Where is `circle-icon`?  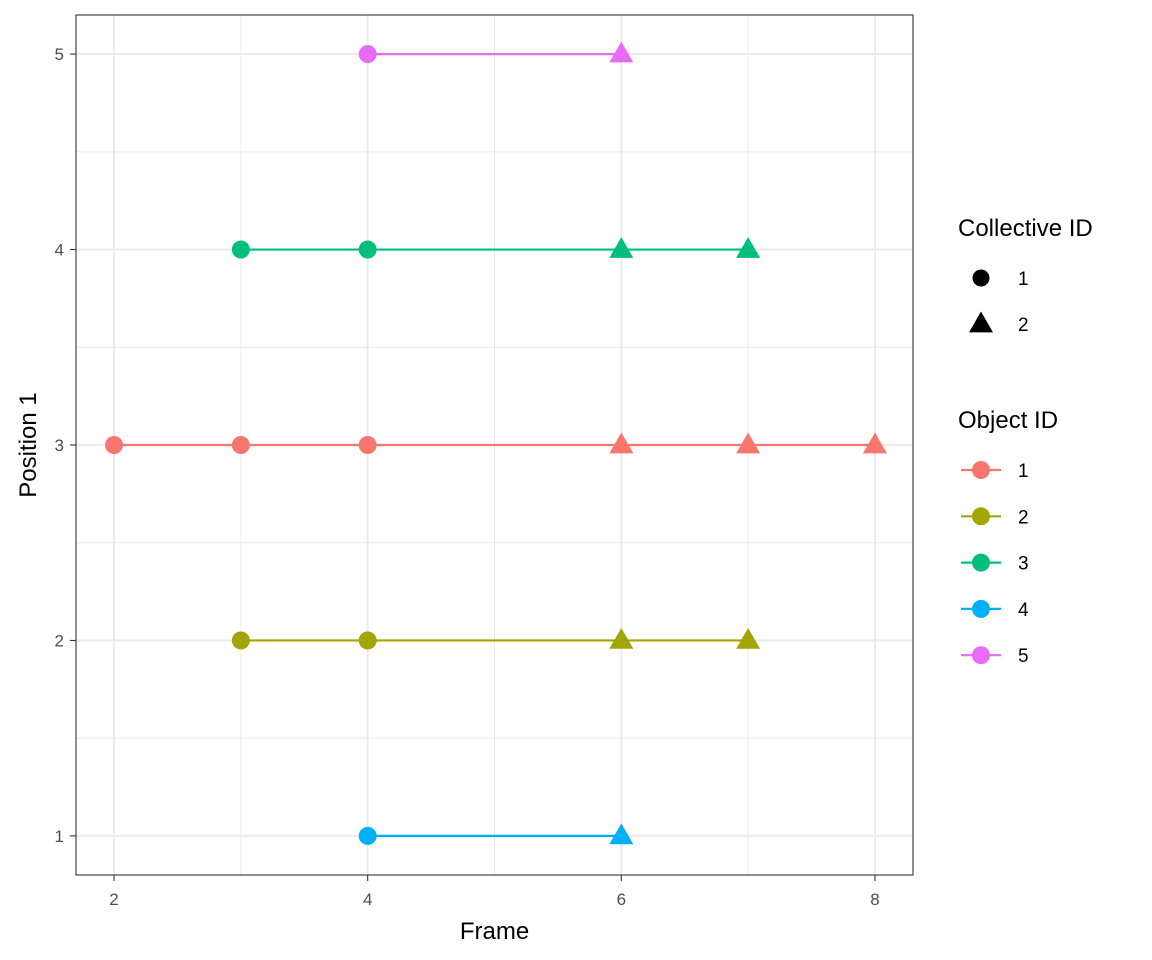 circle-icon is located at coordinates (981, 278).